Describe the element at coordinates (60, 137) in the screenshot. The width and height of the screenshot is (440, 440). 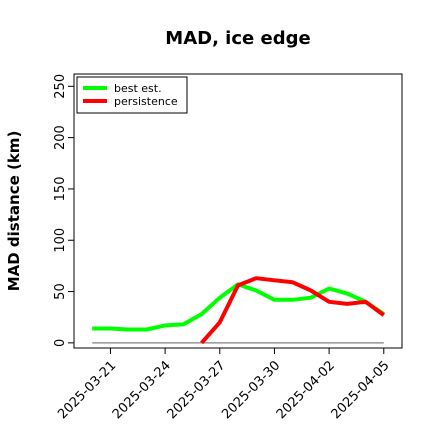
I see `y-tick-label: 200` at that location.